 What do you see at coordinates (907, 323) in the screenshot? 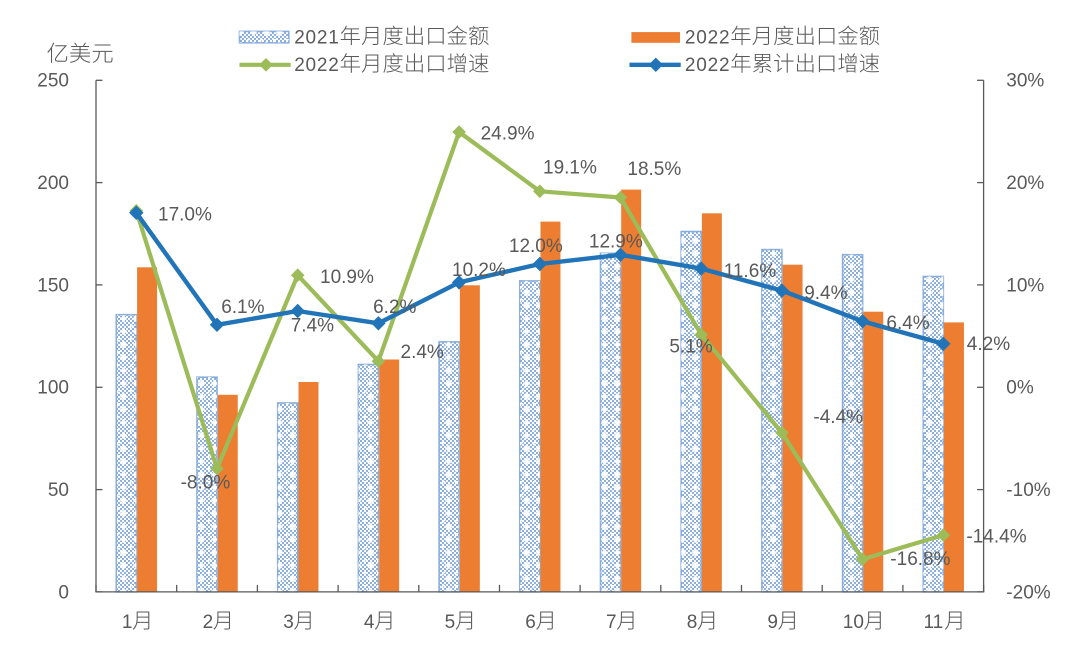
I see `svg-text: 6.4%` at bounding box center [907, 323].